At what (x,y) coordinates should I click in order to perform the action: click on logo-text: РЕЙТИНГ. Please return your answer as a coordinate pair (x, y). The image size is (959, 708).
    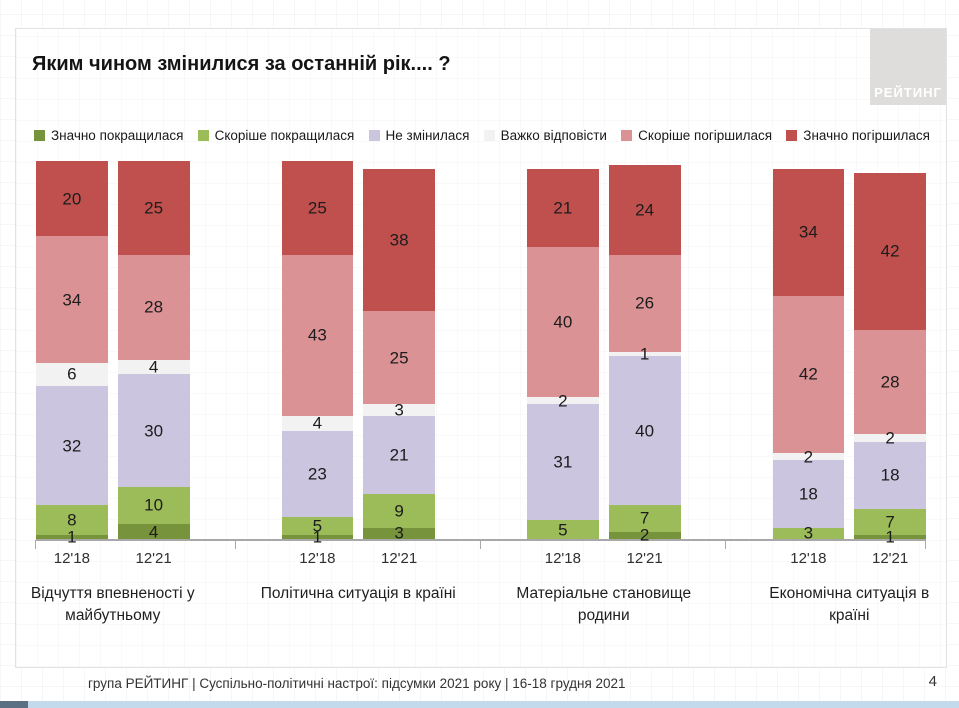
    Looking at the image, I should click on (908, 92).